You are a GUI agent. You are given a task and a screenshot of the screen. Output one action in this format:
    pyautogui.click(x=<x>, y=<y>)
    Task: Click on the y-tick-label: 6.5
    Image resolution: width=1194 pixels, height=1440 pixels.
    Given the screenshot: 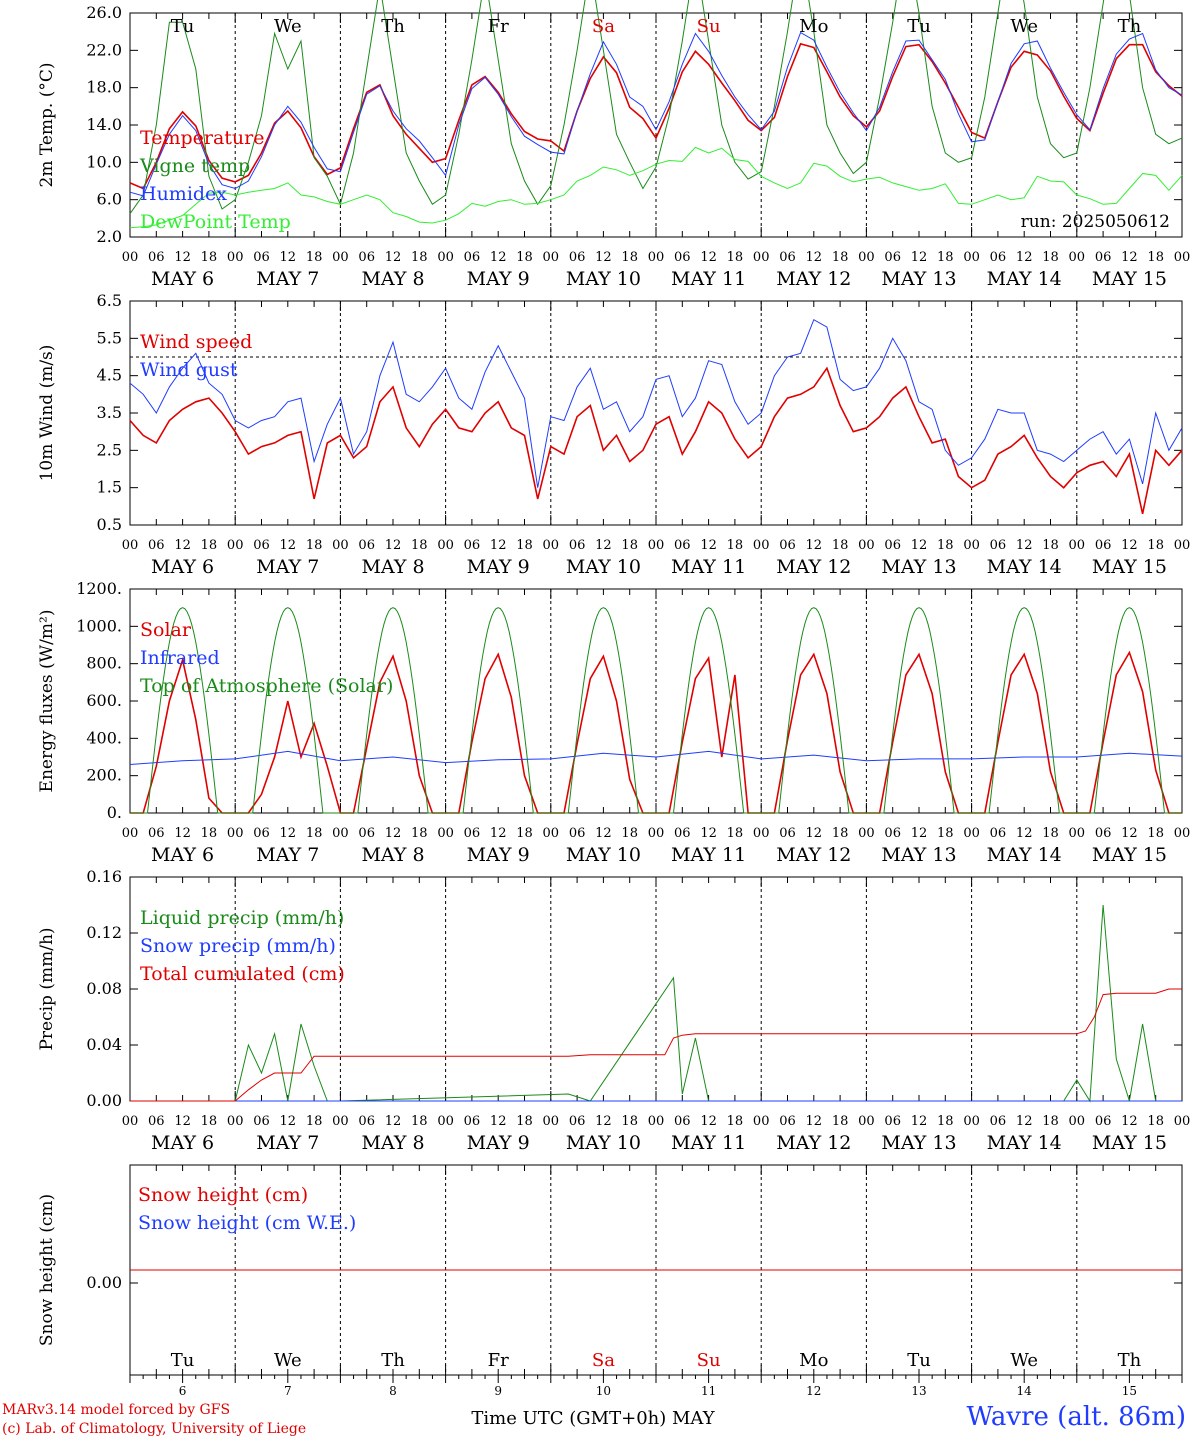 What is the action you would take?
    pyautogui.click(x=109, y=300)
    